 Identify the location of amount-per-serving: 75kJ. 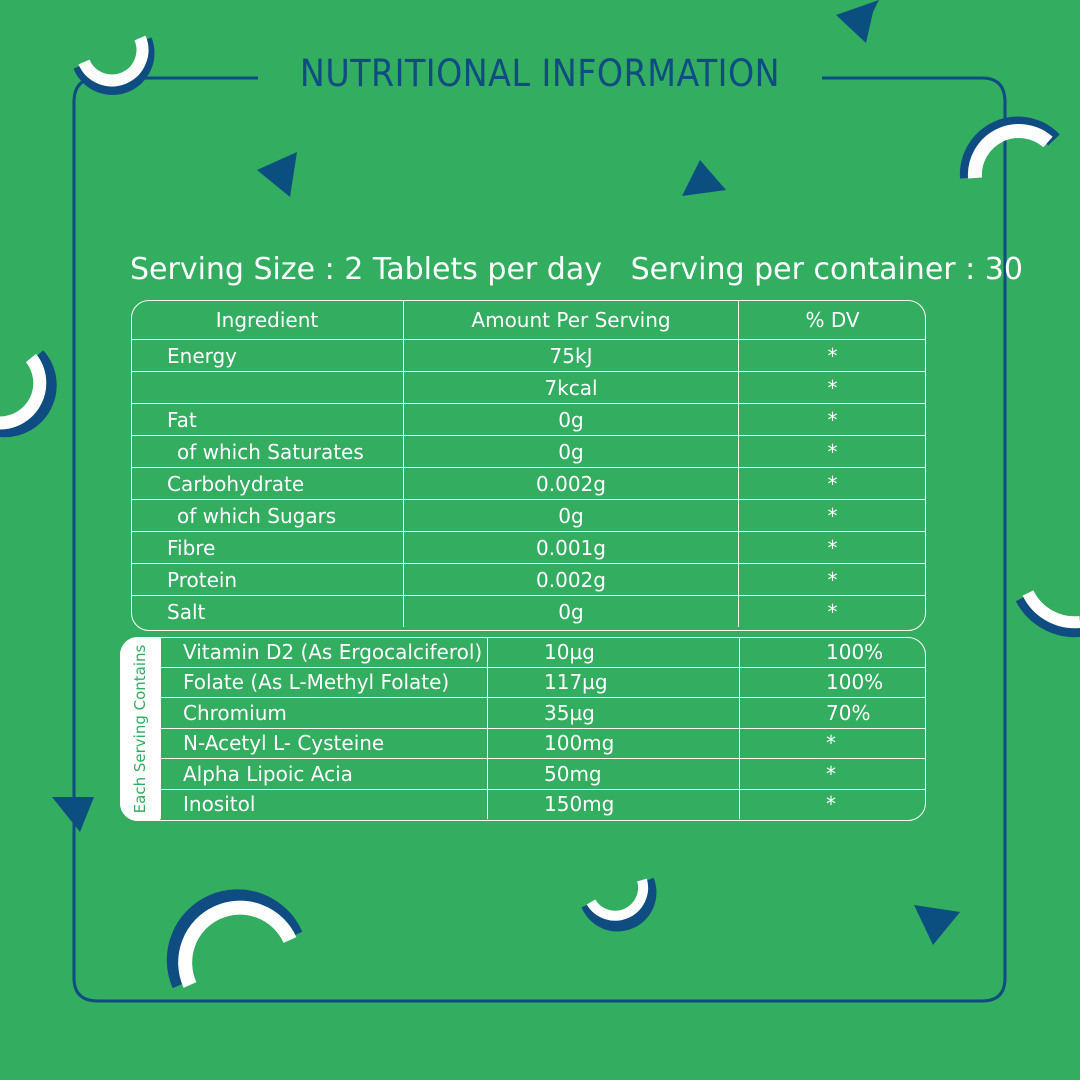
(571, 355).